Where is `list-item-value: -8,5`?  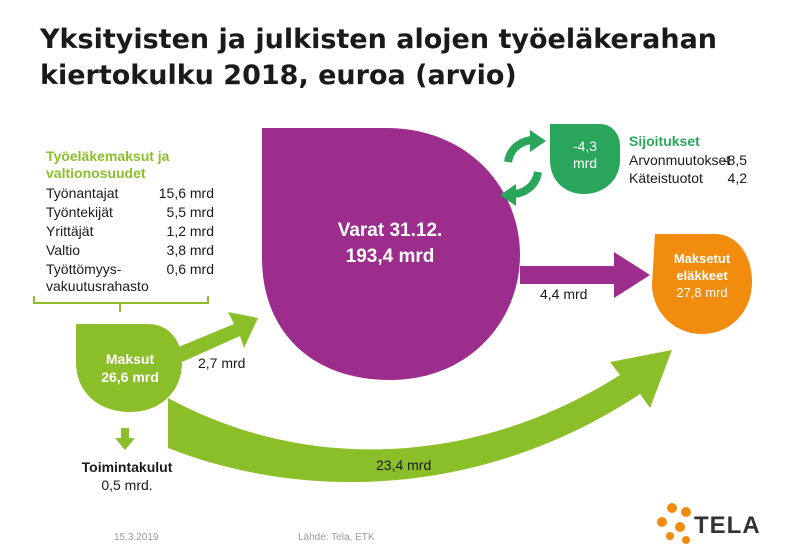 list-item-value: -8,5 is located at coordinates (734, 160).